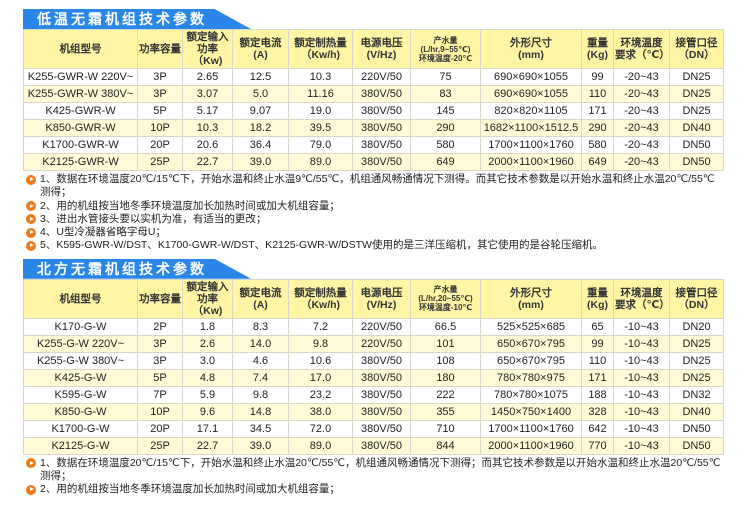  Describe the element at coordinates (153, 218) in the screenshot. I see `note-text: 3、进出水管接头要以实机为准，有适当的更改；` at that location.